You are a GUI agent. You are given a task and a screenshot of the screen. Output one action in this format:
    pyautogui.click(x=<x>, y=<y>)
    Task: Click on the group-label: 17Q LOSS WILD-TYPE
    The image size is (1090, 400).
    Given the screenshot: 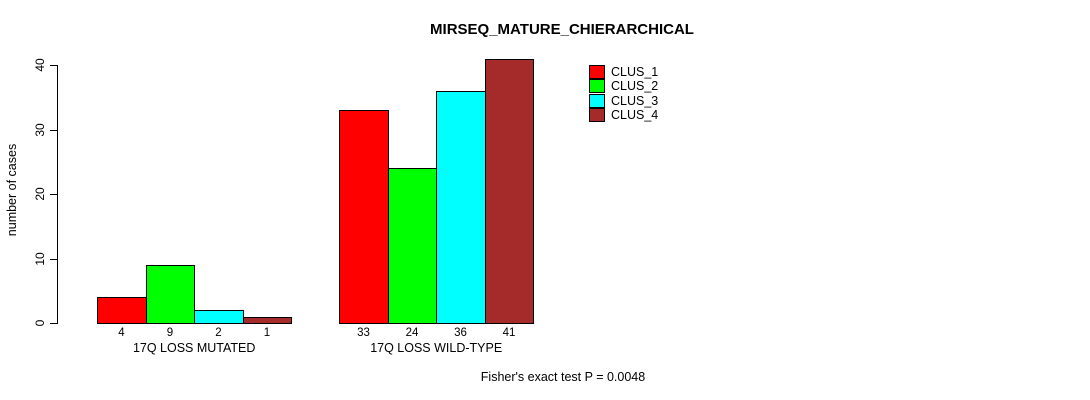 What is the action you would take?
    pyautogui.click(x=436, y=348)
    